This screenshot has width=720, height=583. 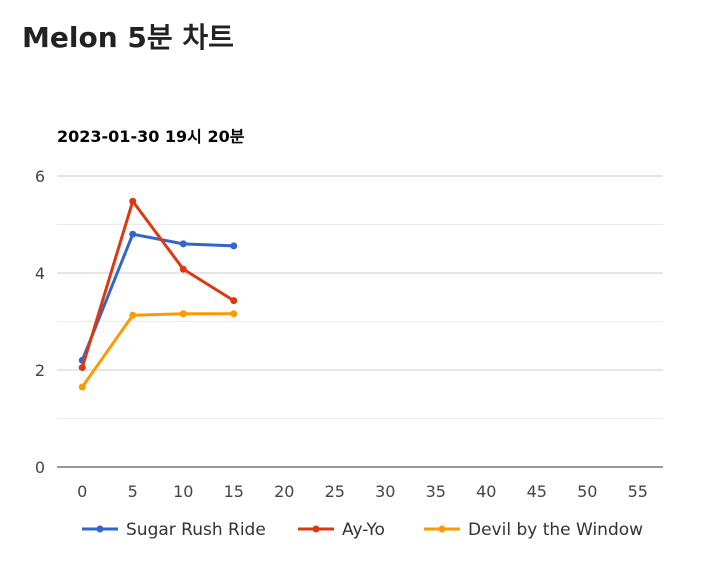 I want to click on y-axis-ticks: 0 2 4 6, so click(x=40, y=322).